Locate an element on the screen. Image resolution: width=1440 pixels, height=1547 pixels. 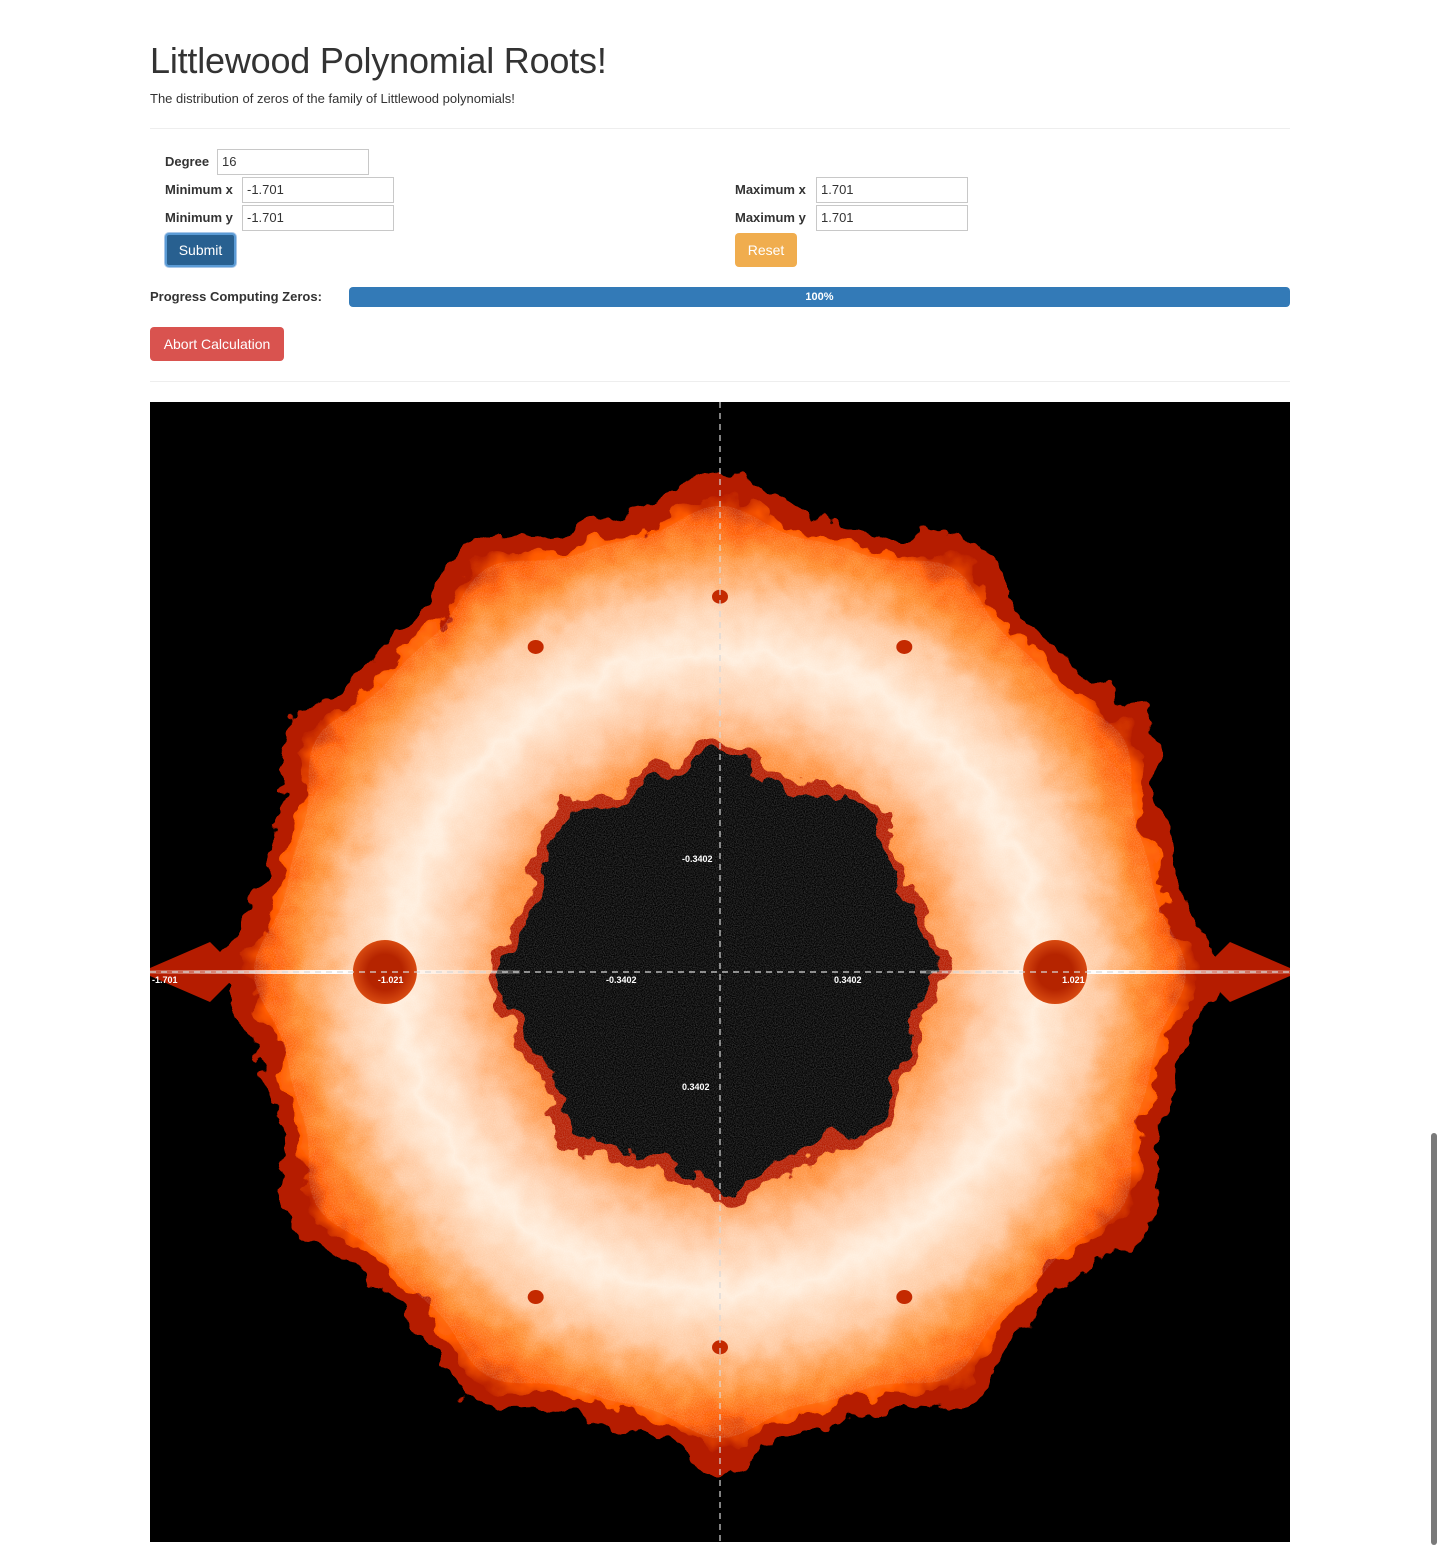
max-y-input: 1.701 is located at coordinates (892, 218).